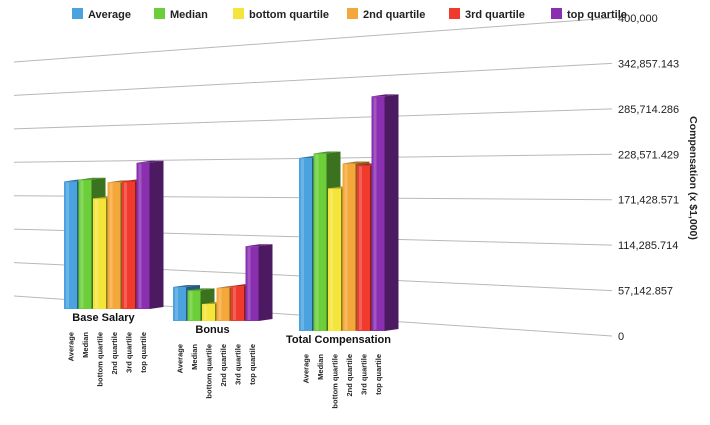 The width and height of the screenshot is (710, 425). Describe the element at coordinates (648, 155) in the screenshot. I see `y-tick-label: 228,571.429` at that location.